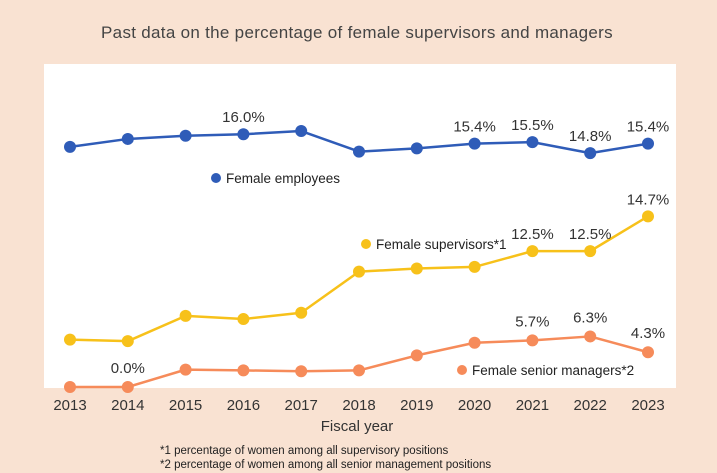 The image size is (717, 473). I want to click on data-point-female-senior-managers-2-2014, so click(127, 387).